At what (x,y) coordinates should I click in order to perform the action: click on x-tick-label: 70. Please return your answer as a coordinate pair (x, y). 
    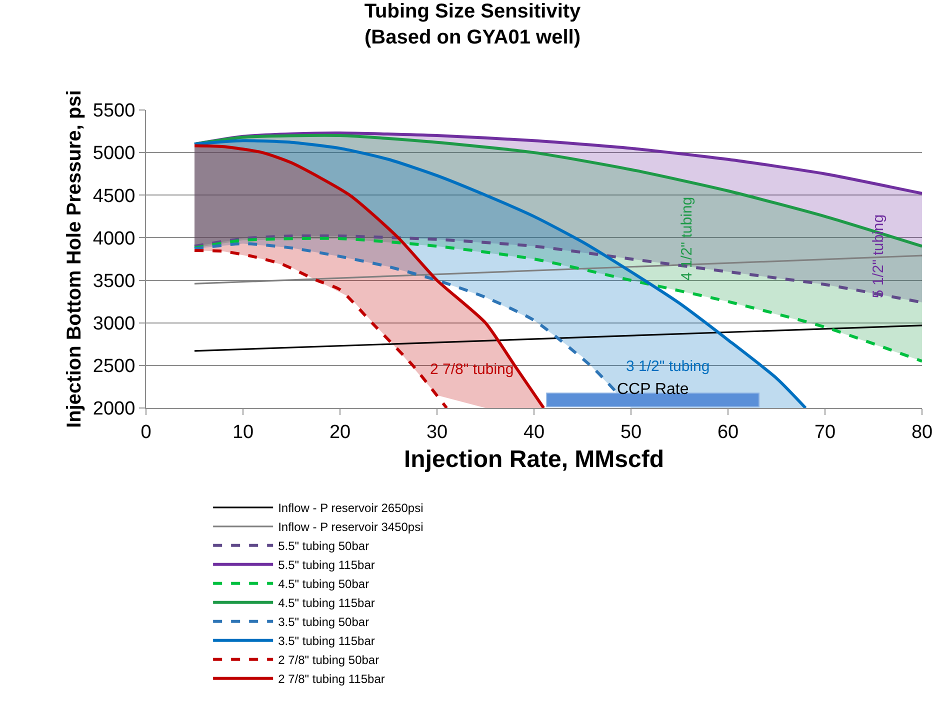
    Looking at the image, I should click on (825, 432).